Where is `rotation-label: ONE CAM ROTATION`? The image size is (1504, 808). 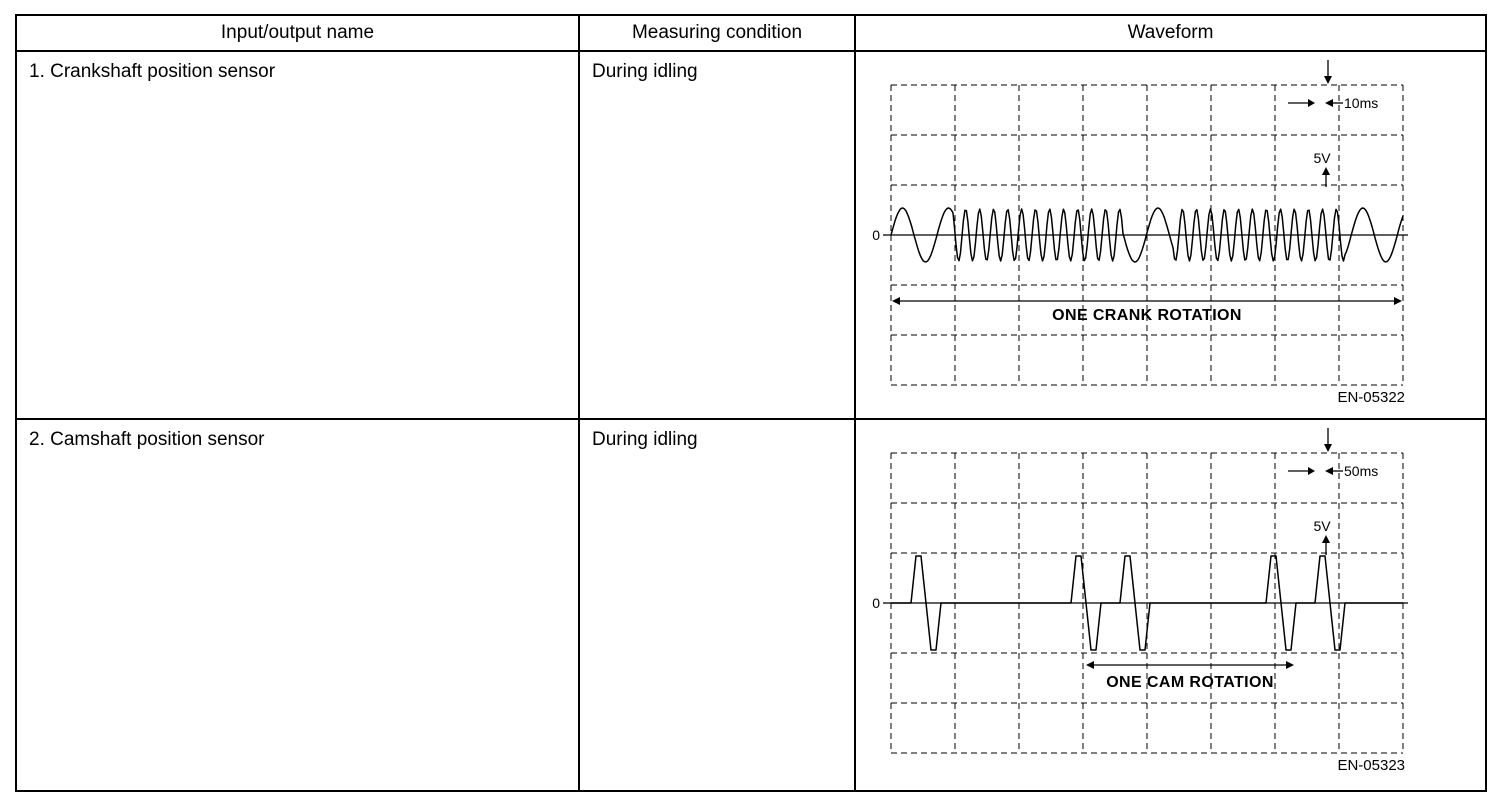 rotation-label: ONE CAM ROTATION is located at coordinates (1190, 682).